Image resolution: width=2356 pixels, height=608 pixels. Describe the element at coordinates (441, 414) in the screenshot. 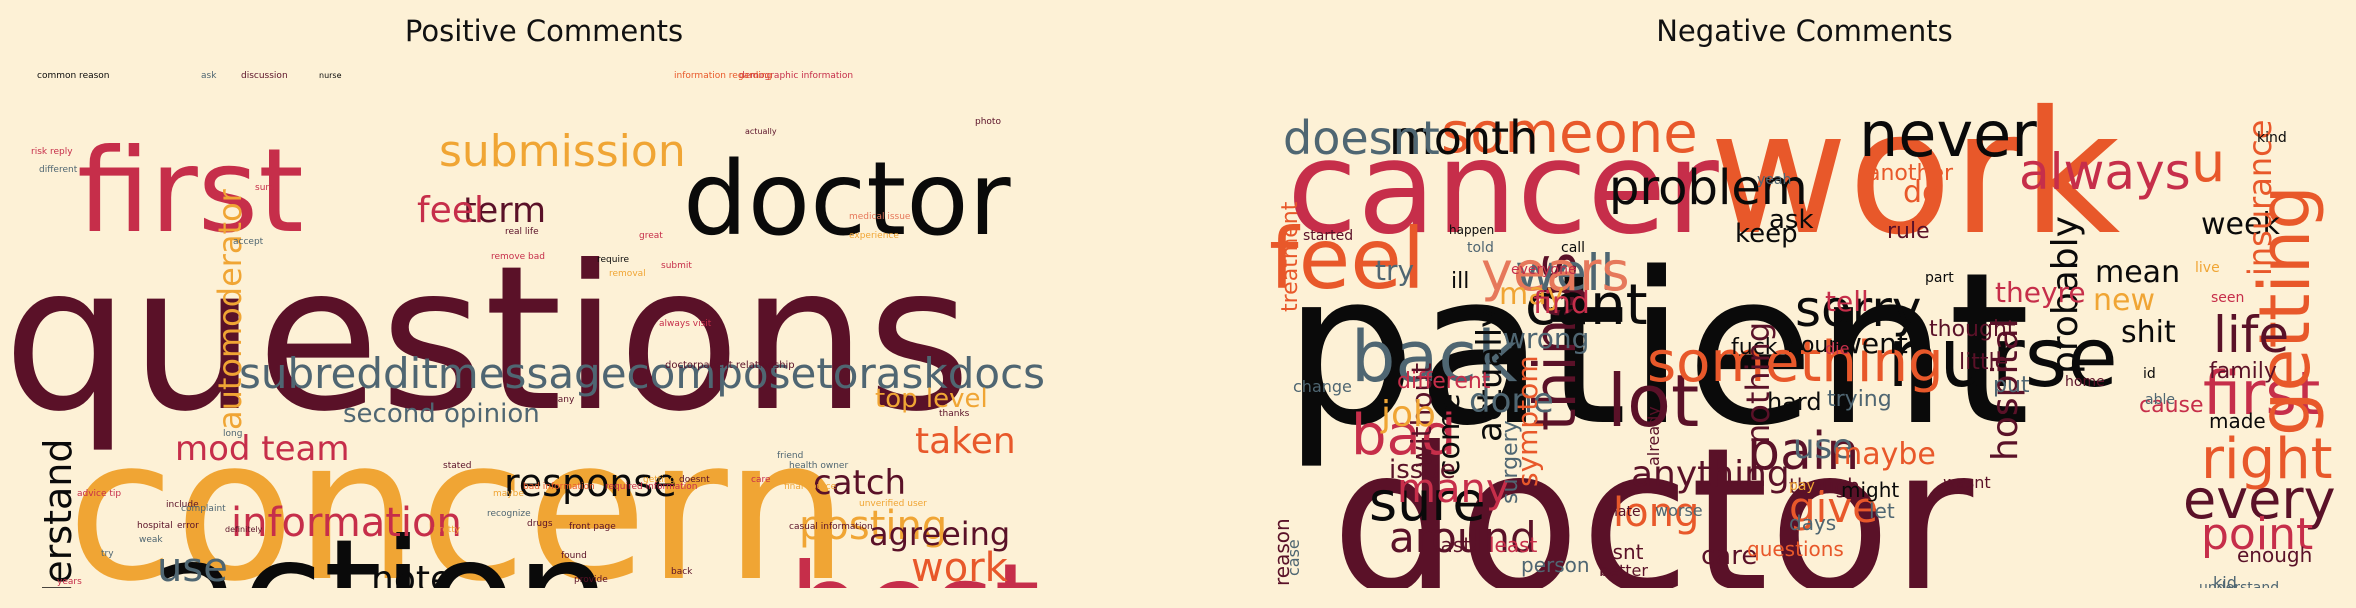

I see `word-second-opinion: second opinion` at that location.